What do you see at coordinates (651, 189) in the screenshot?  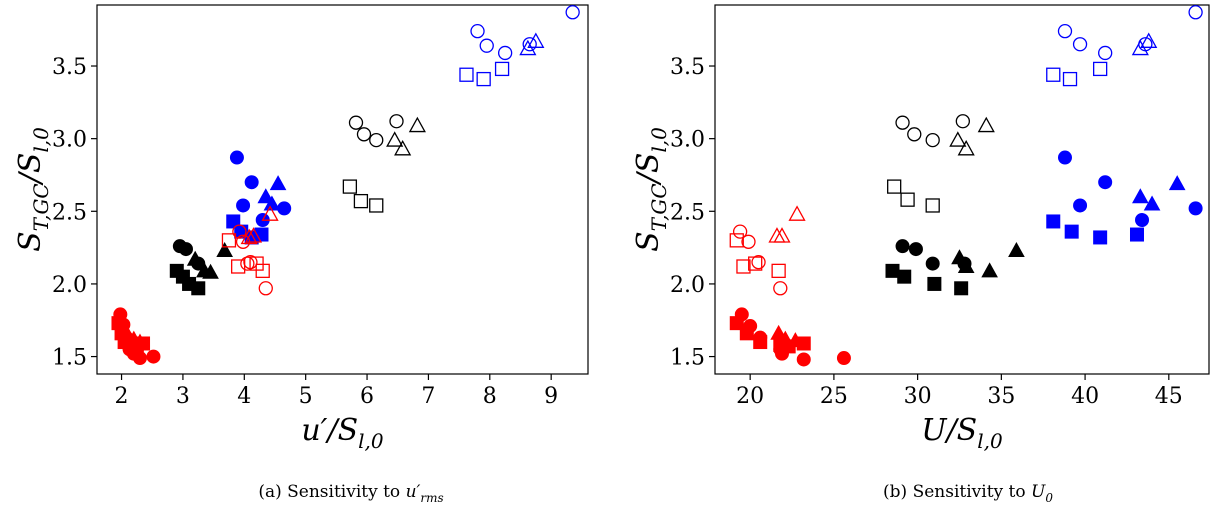 I see `y-axis-label: ST,GC/Sl,0` at bounding box center [651, 189].